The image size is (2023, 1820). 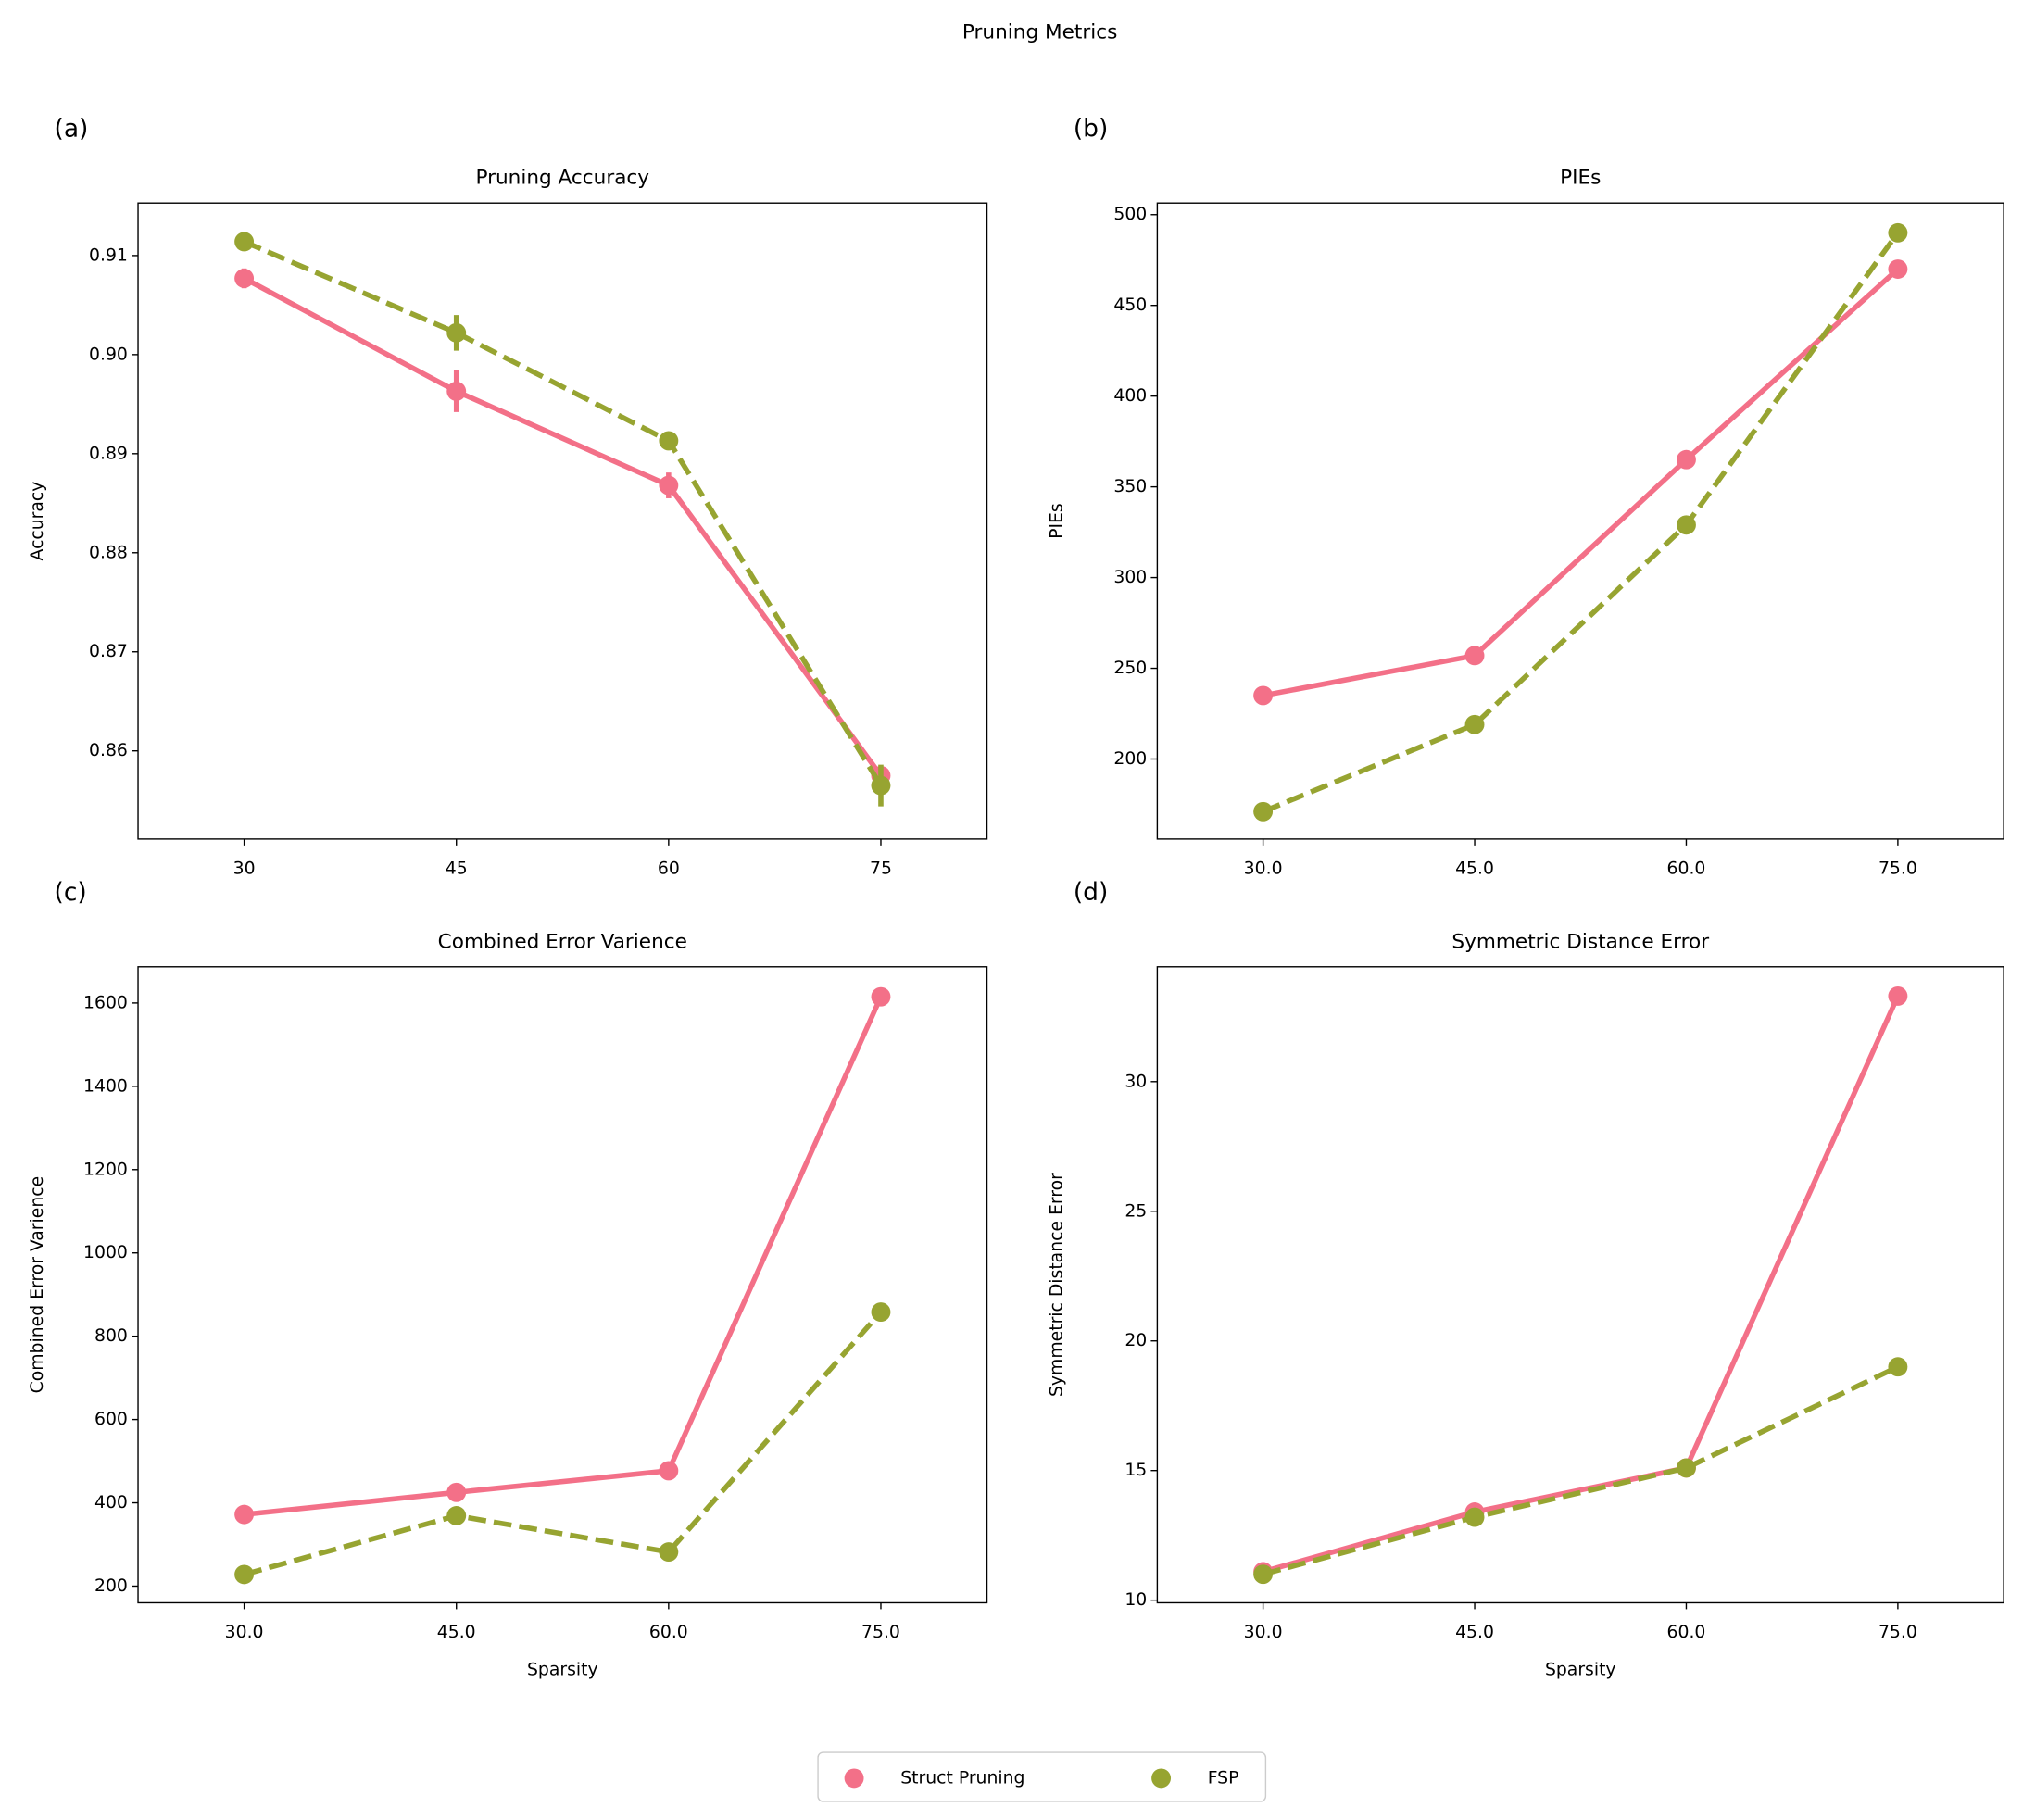 I want to click on y-tick-label: 1600, so click(x=106, y=1002).